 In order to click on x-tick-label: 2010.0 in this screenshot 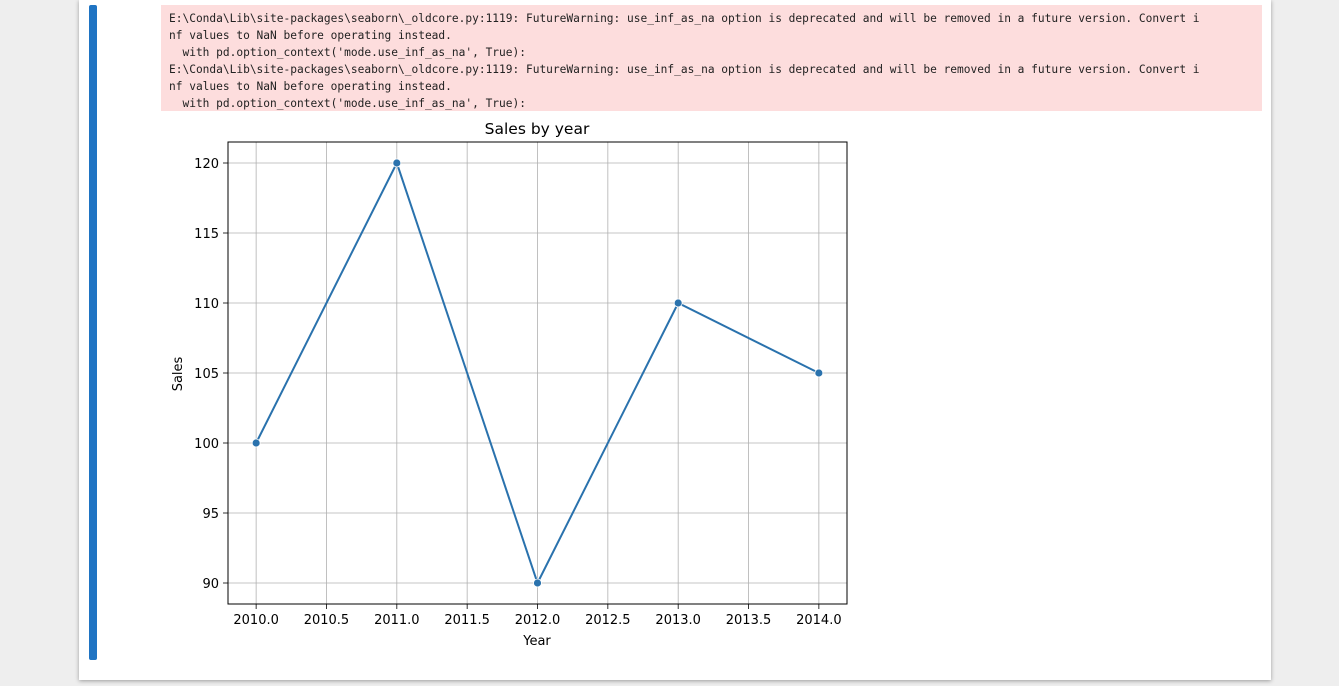, I will do `click(255, 620)`.